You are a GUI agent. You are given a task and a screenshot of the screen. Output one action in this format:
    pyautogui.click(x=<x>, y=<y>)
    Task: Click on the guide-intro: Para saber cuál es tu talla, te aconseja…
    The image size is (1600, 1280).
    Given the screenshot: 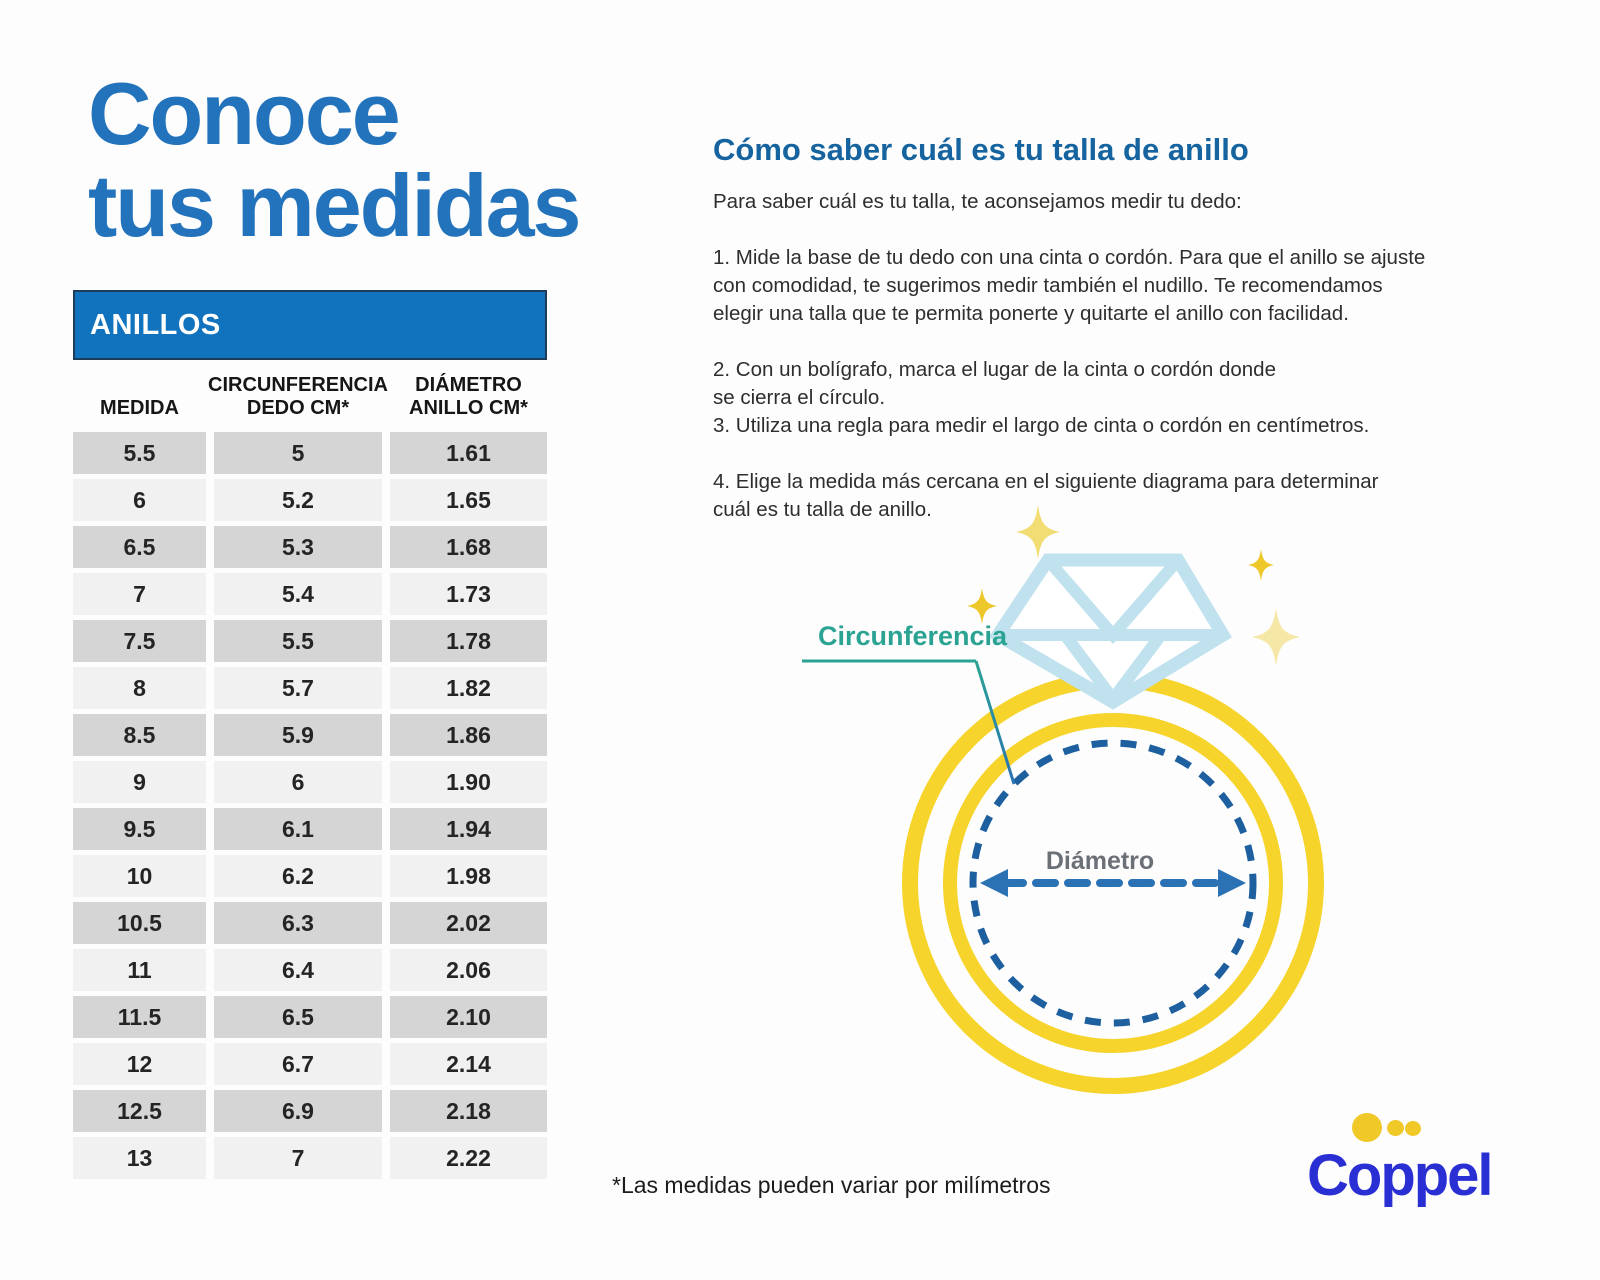 What is the action you would take?
    pyautogui.click(x=977, y=201)
    